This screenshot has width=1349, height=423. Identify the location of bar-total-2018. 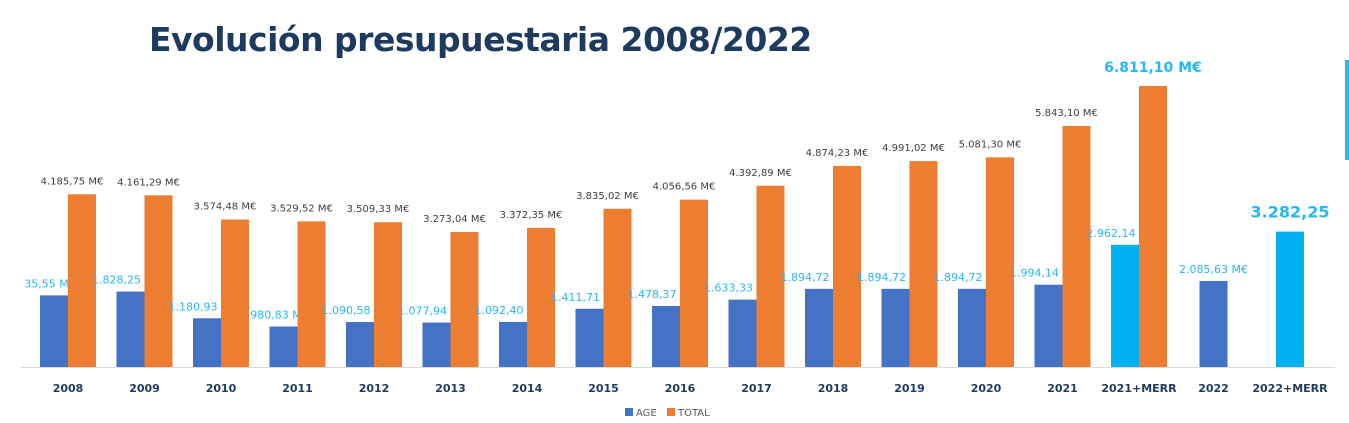
(847, 266).